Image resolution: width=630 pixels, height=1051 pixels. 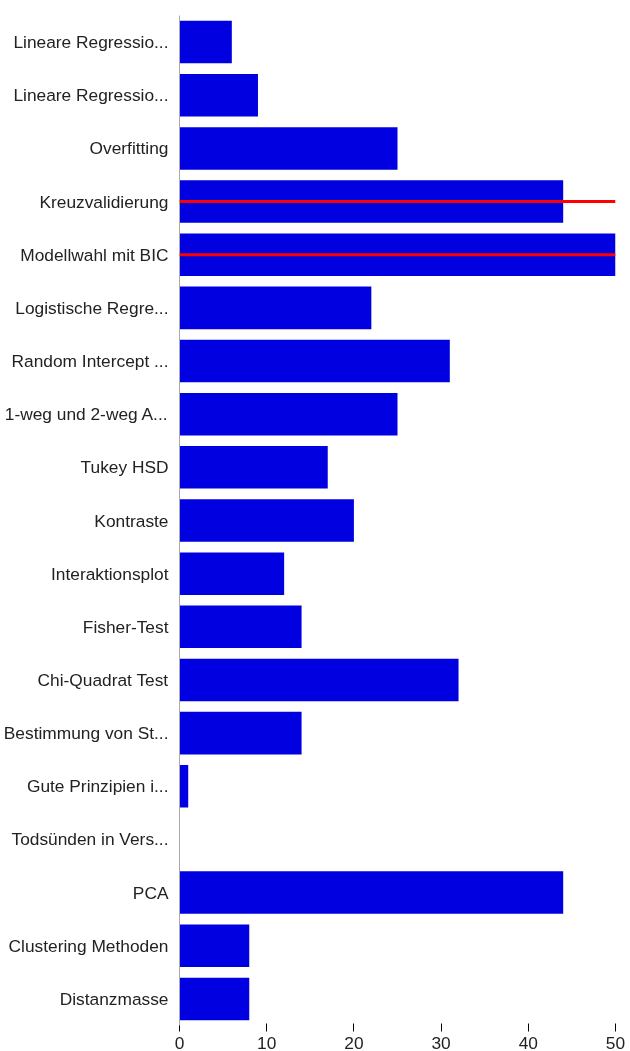 I want to click on x-tick-label: 10, so click(x=267, y=1041).